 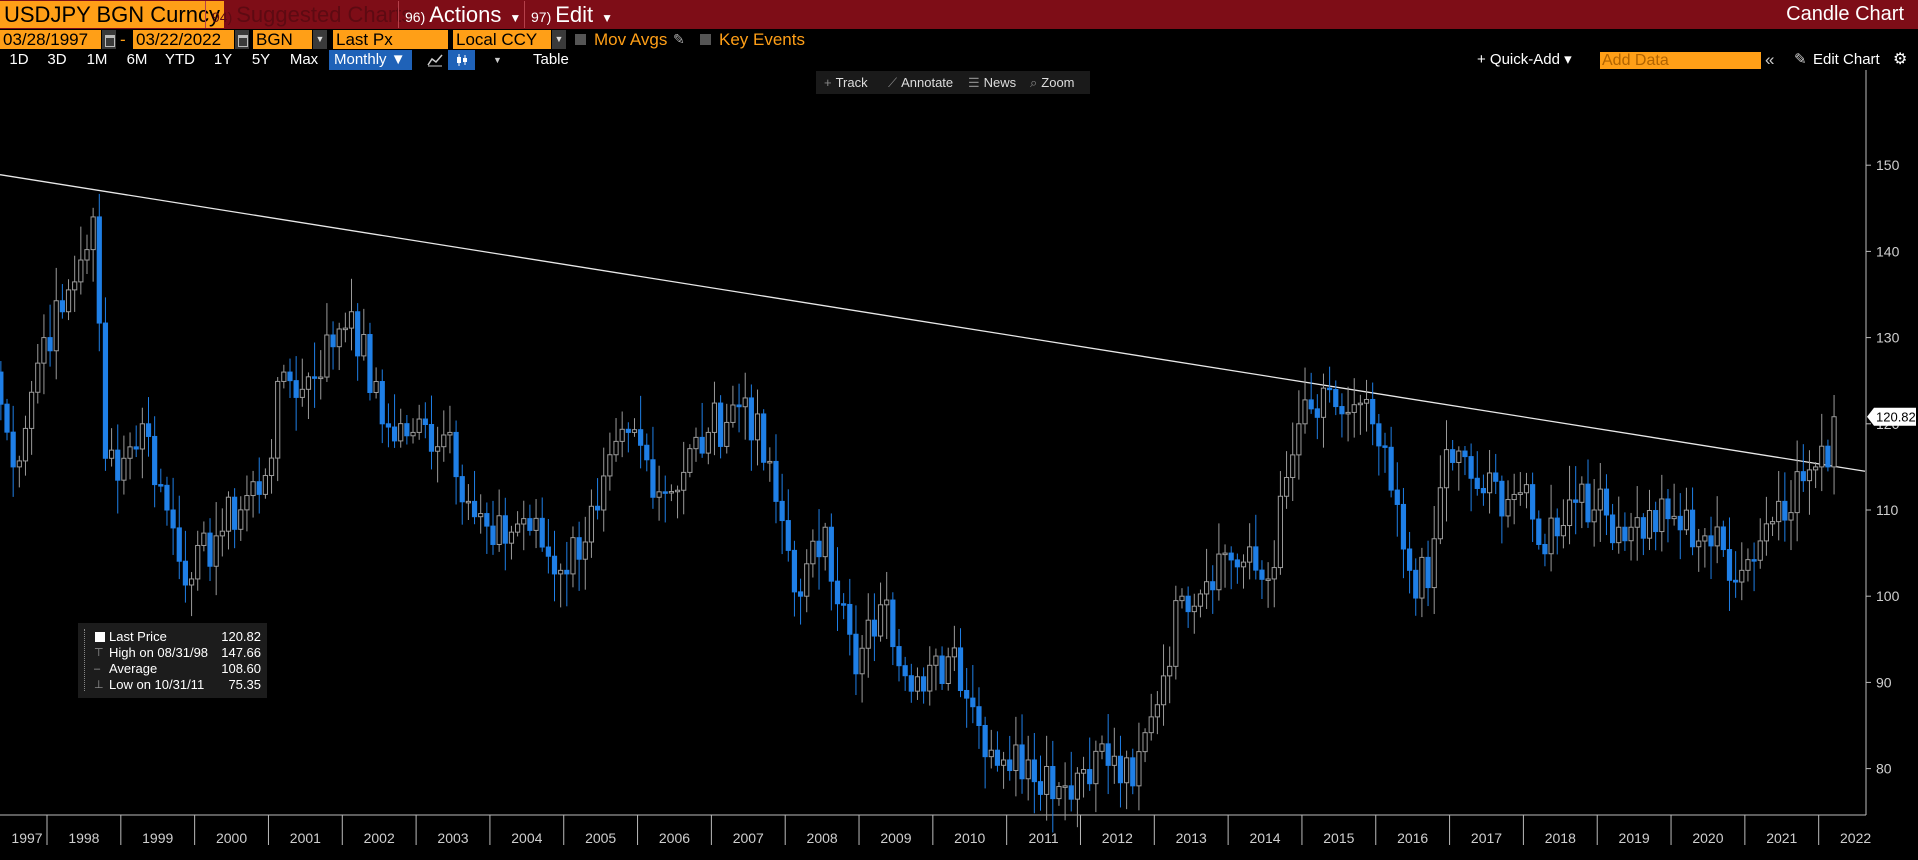 What do you see at coordinates (1000, 82) in the screenshot?
I see `news-label: News` at bounding box center [1000, 82].